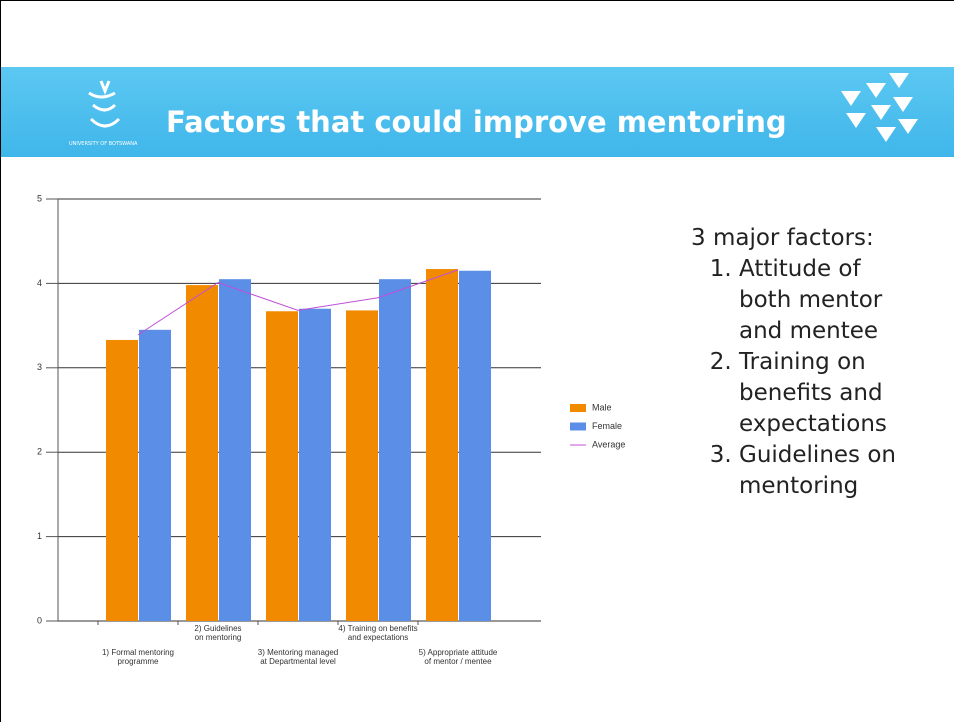 This screenshot has height=722, width=954. Describe the element at coordinates (824, 300) in the screenshot. I see `point: Attitude of both mentor and mentee` at that location.